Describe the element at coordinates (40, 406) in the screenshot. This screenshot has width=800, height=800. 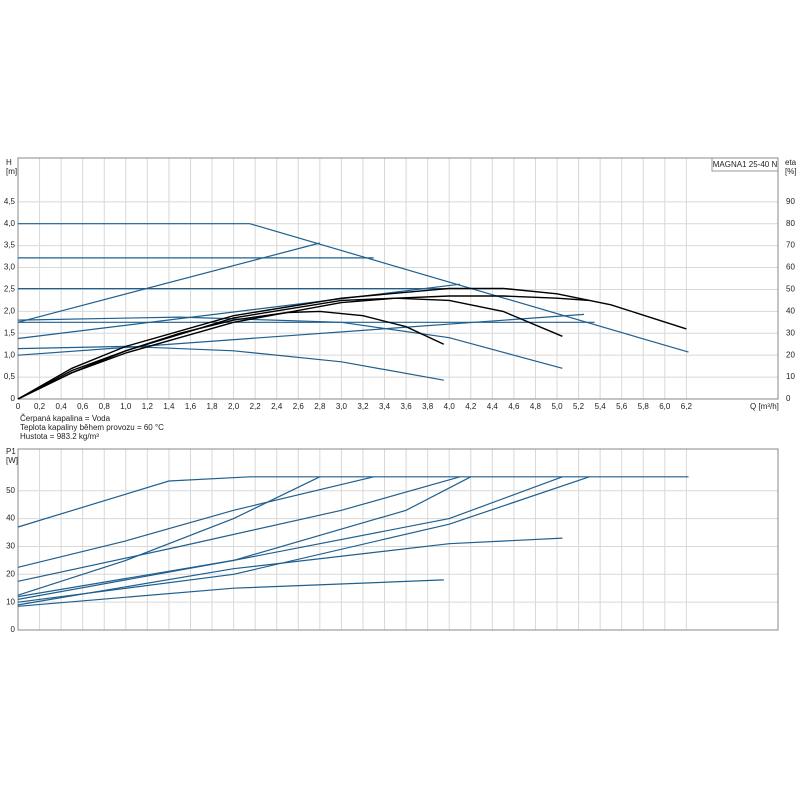
I see `x-tick-label: 0,2` at that location.